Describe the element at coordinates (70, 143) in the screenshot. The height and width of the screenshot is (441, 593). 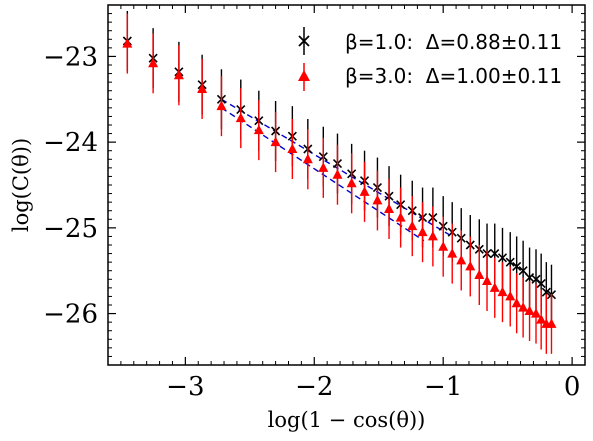
I see `y-tick-label: −24` at that location.